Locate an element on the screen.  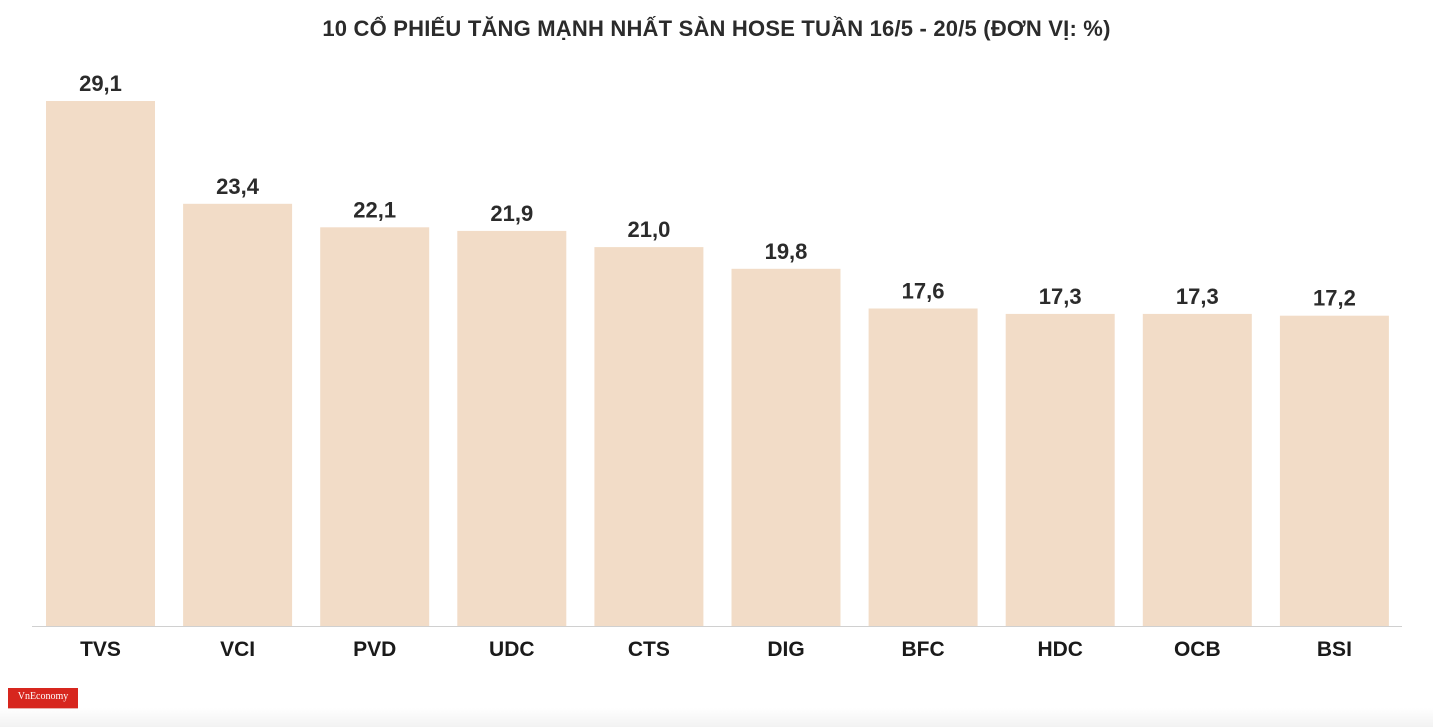
bar-pvd is located at coordinates (375, 427).